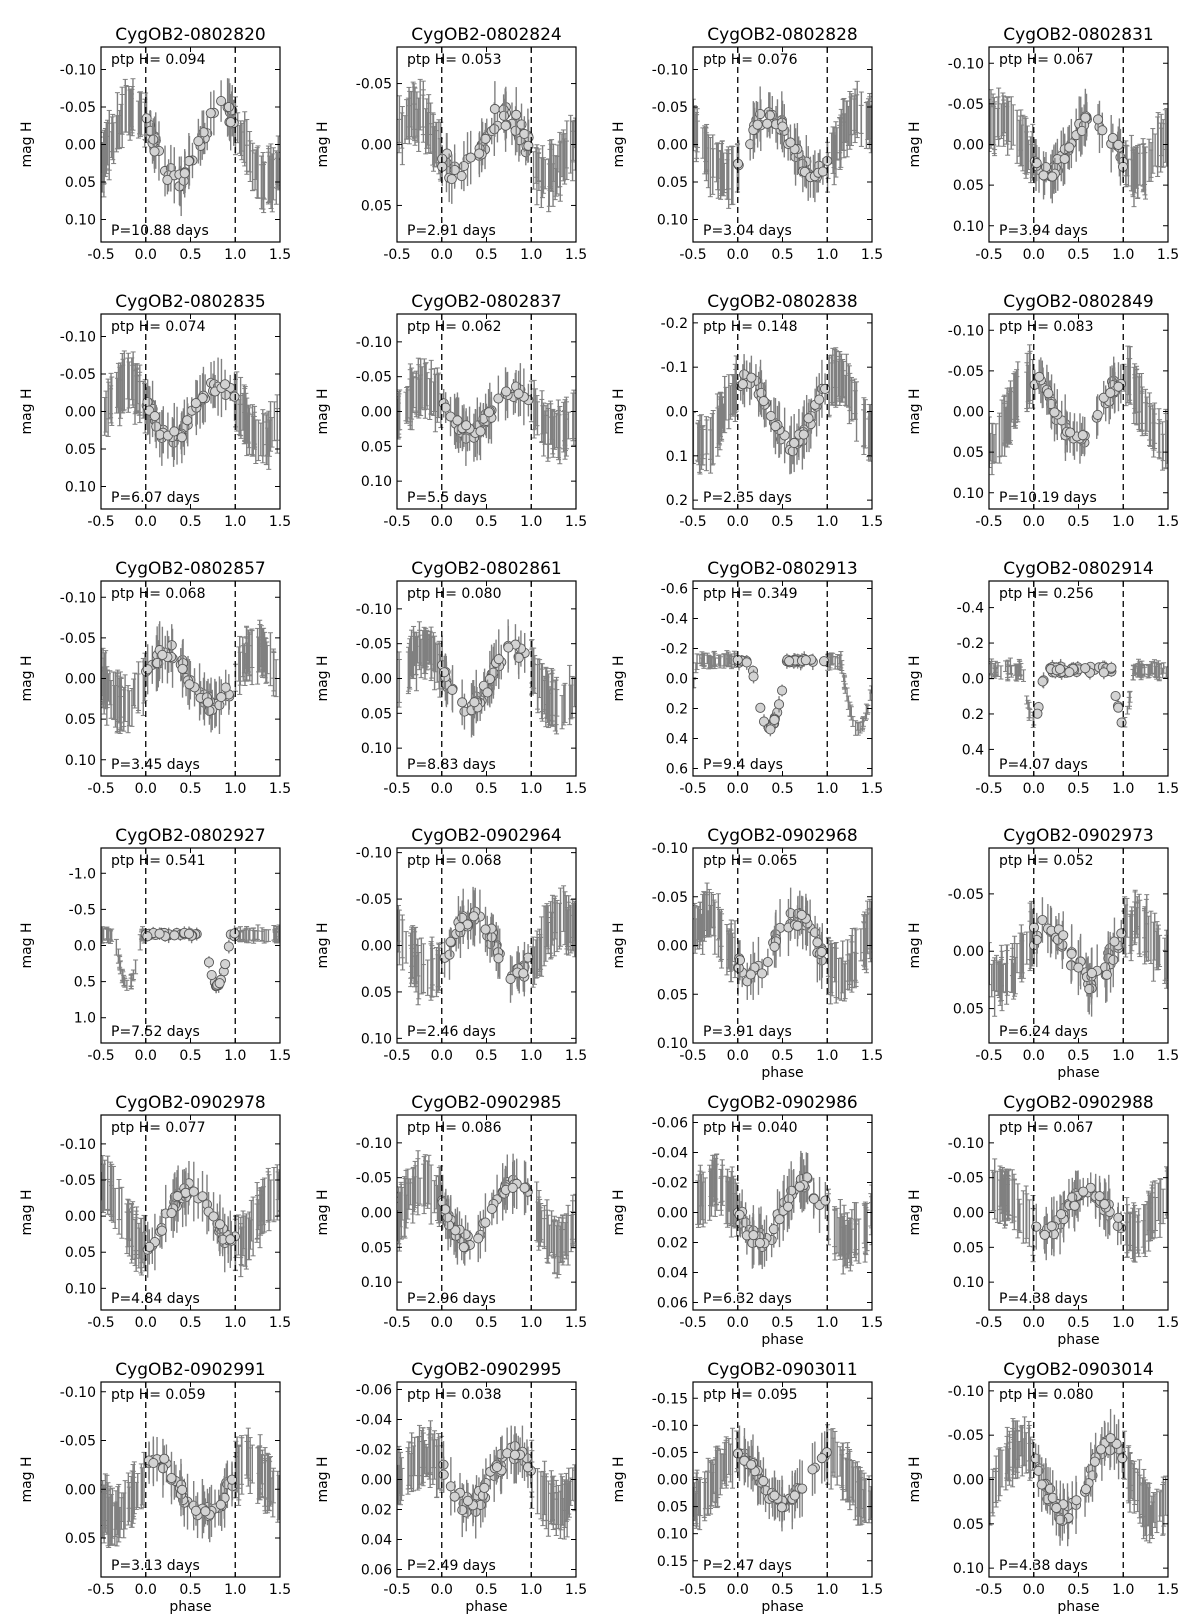  What do you see at coordinates (782, 35) in the screenshot?
I see `panel-title: CygOB2-0802828` at bounding box center [782, 35].